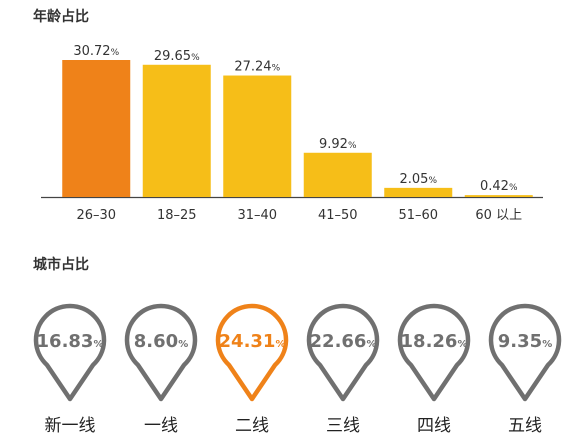 This screenshot has height=445, width=588. What do you see at coordinates (96, 51) in the screenshot?
I see `bar-value-label-0: 30.72%` at bounding box center [96, 51].